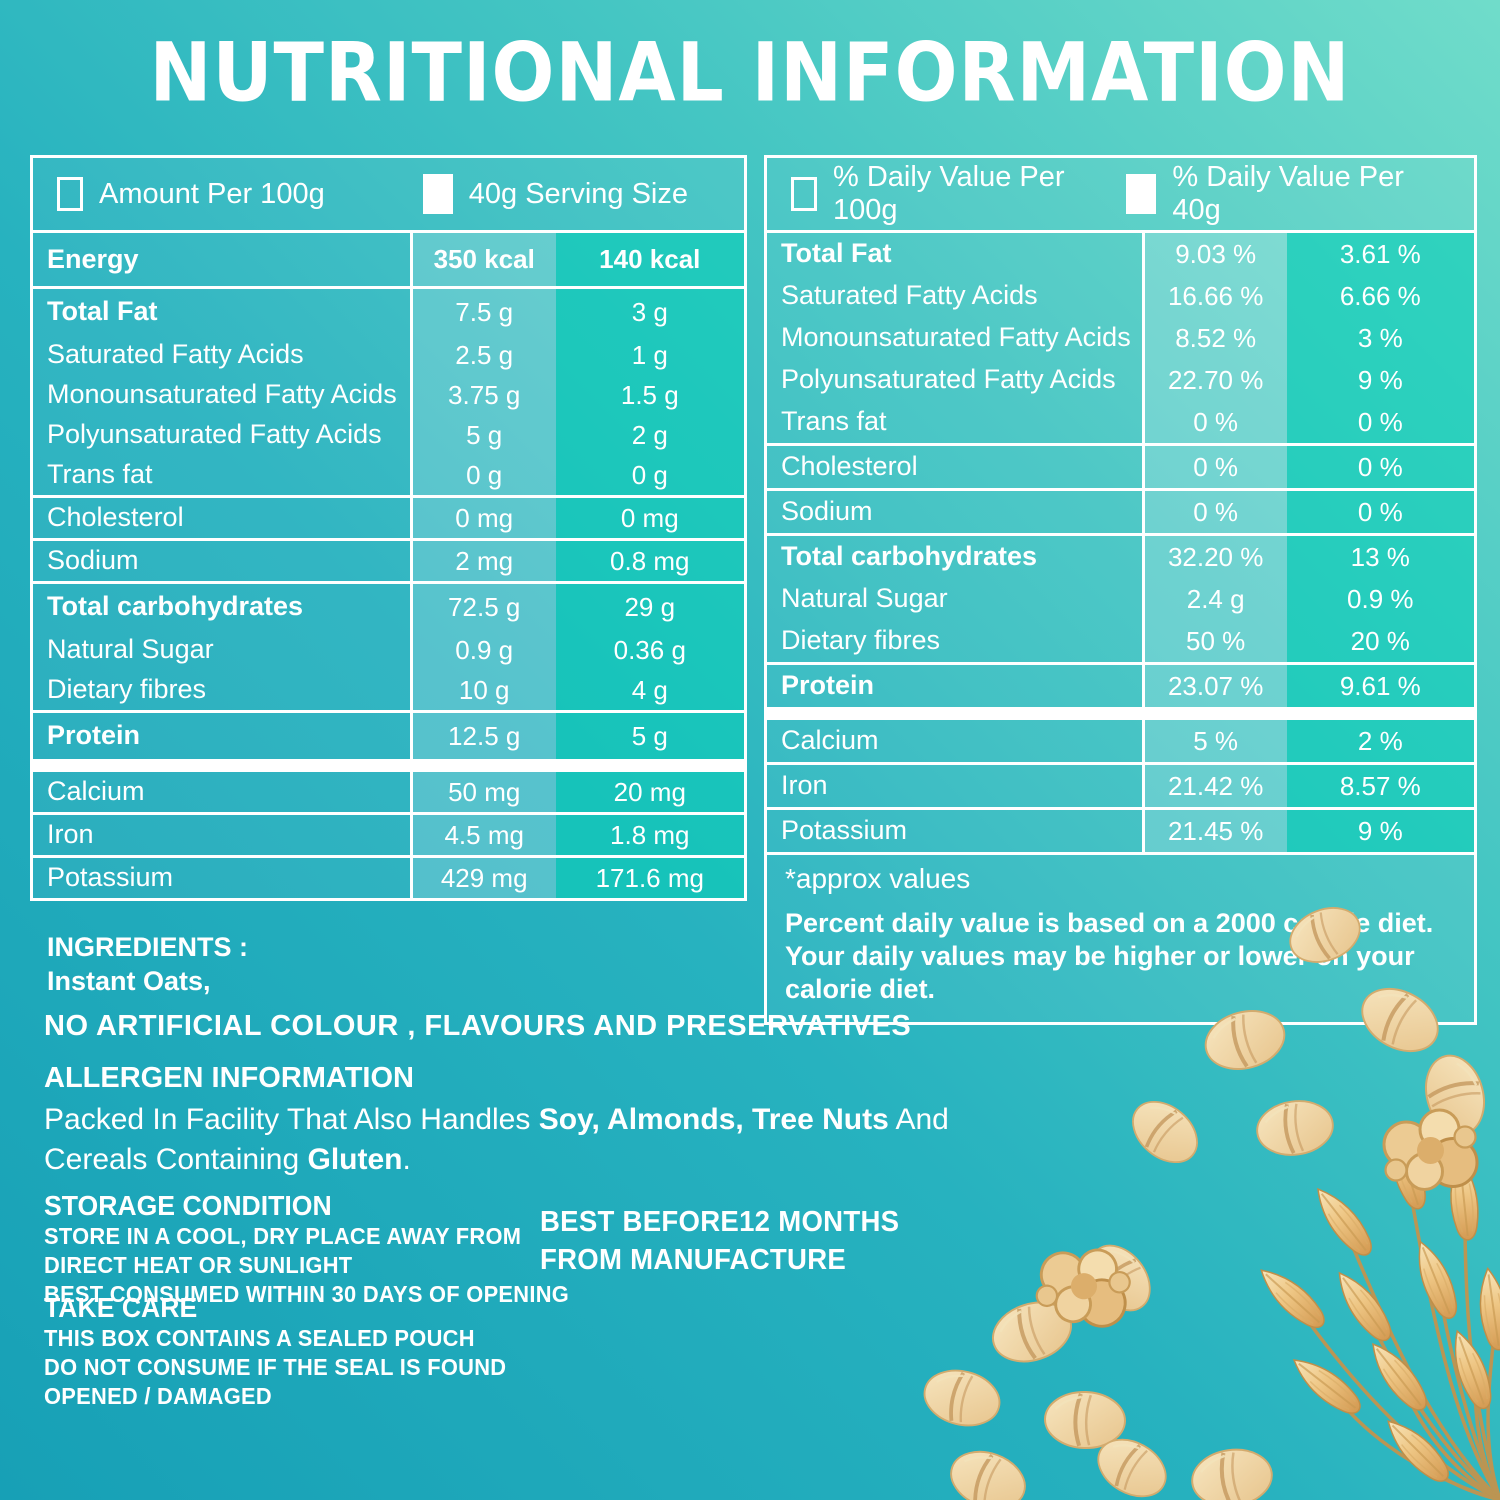  What do you see at coordinates (1380, 557) in the screenshot?
I see `value-per-40g: 13 %` at bounding box center [1380, 557].